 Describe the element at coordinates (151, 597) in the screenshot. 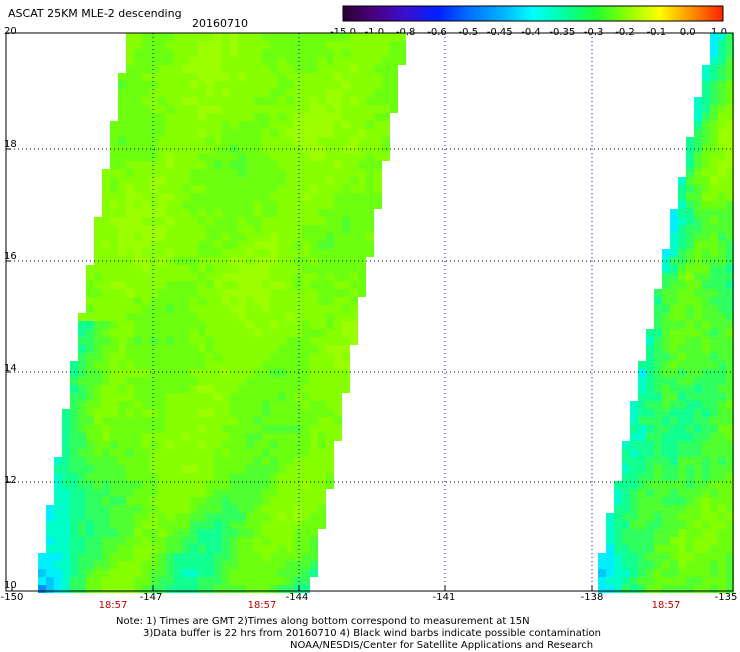

I see `lon-label-147: -147` at that location.